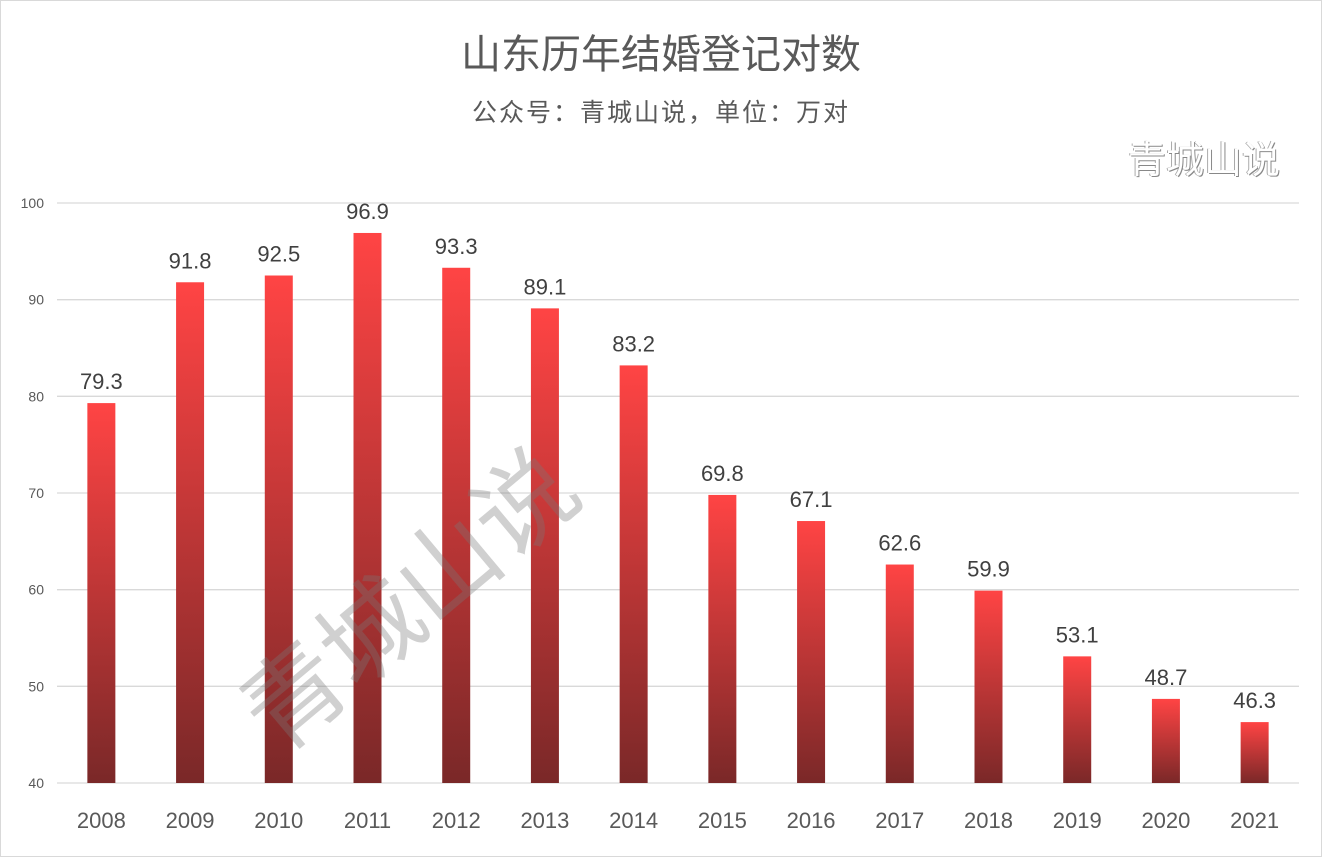  I want to click on x-tick-label: 2018, so click(988, 820).